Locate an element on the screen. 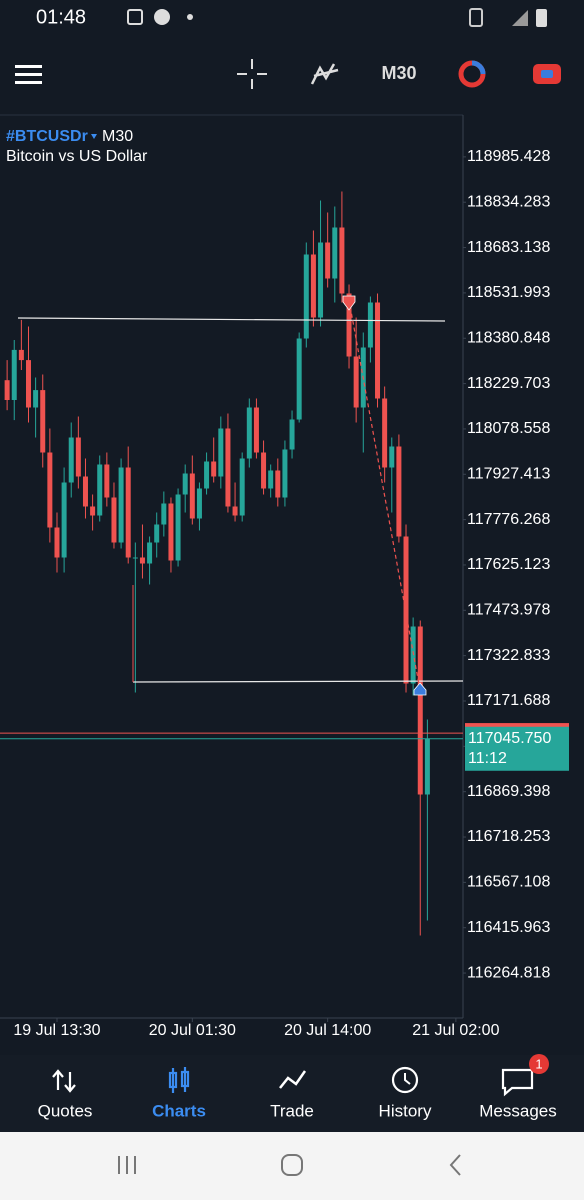 This screenshot has height=1200, width=584. battery-icon is located at coordinates (541, 18).